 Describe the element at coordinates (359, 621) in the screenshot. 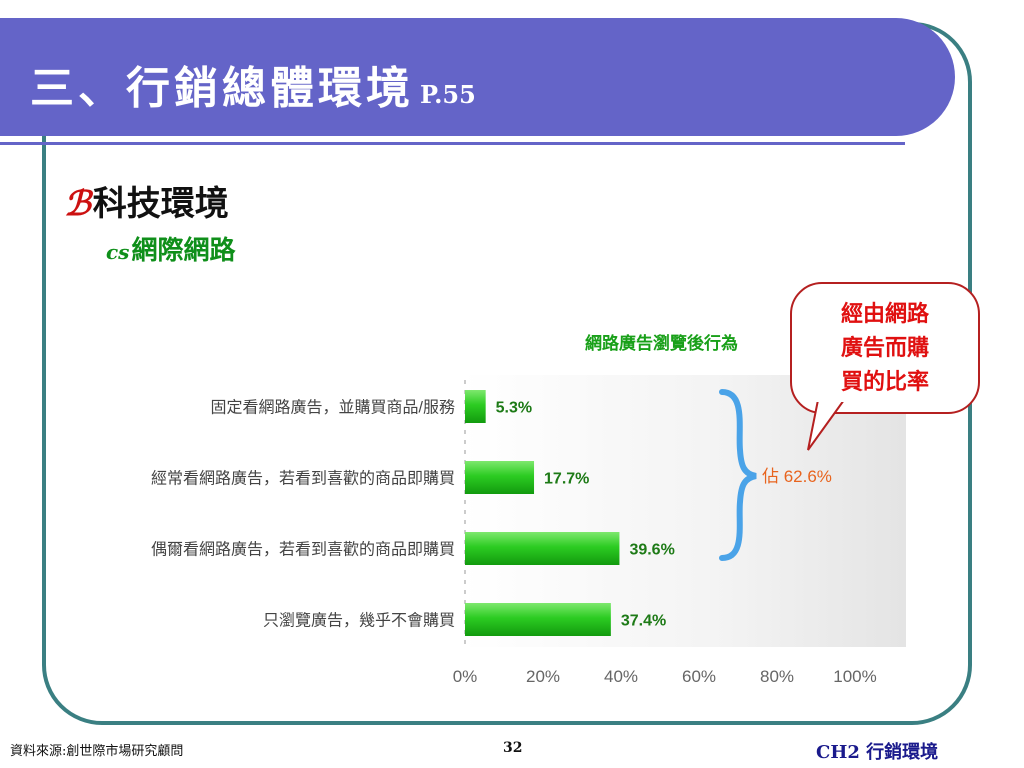

I see `category-label-4: 只瀏覽廣告，幾乎不會購買` at that location.